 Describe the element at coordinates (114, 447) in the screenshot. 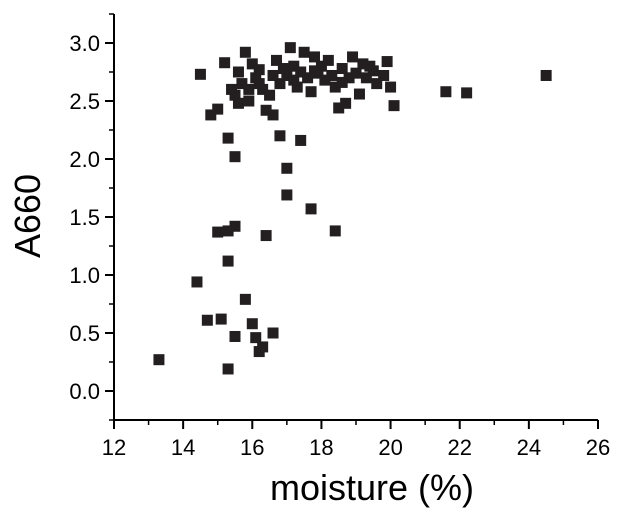

I see `x-tick-label: 12` at that location.